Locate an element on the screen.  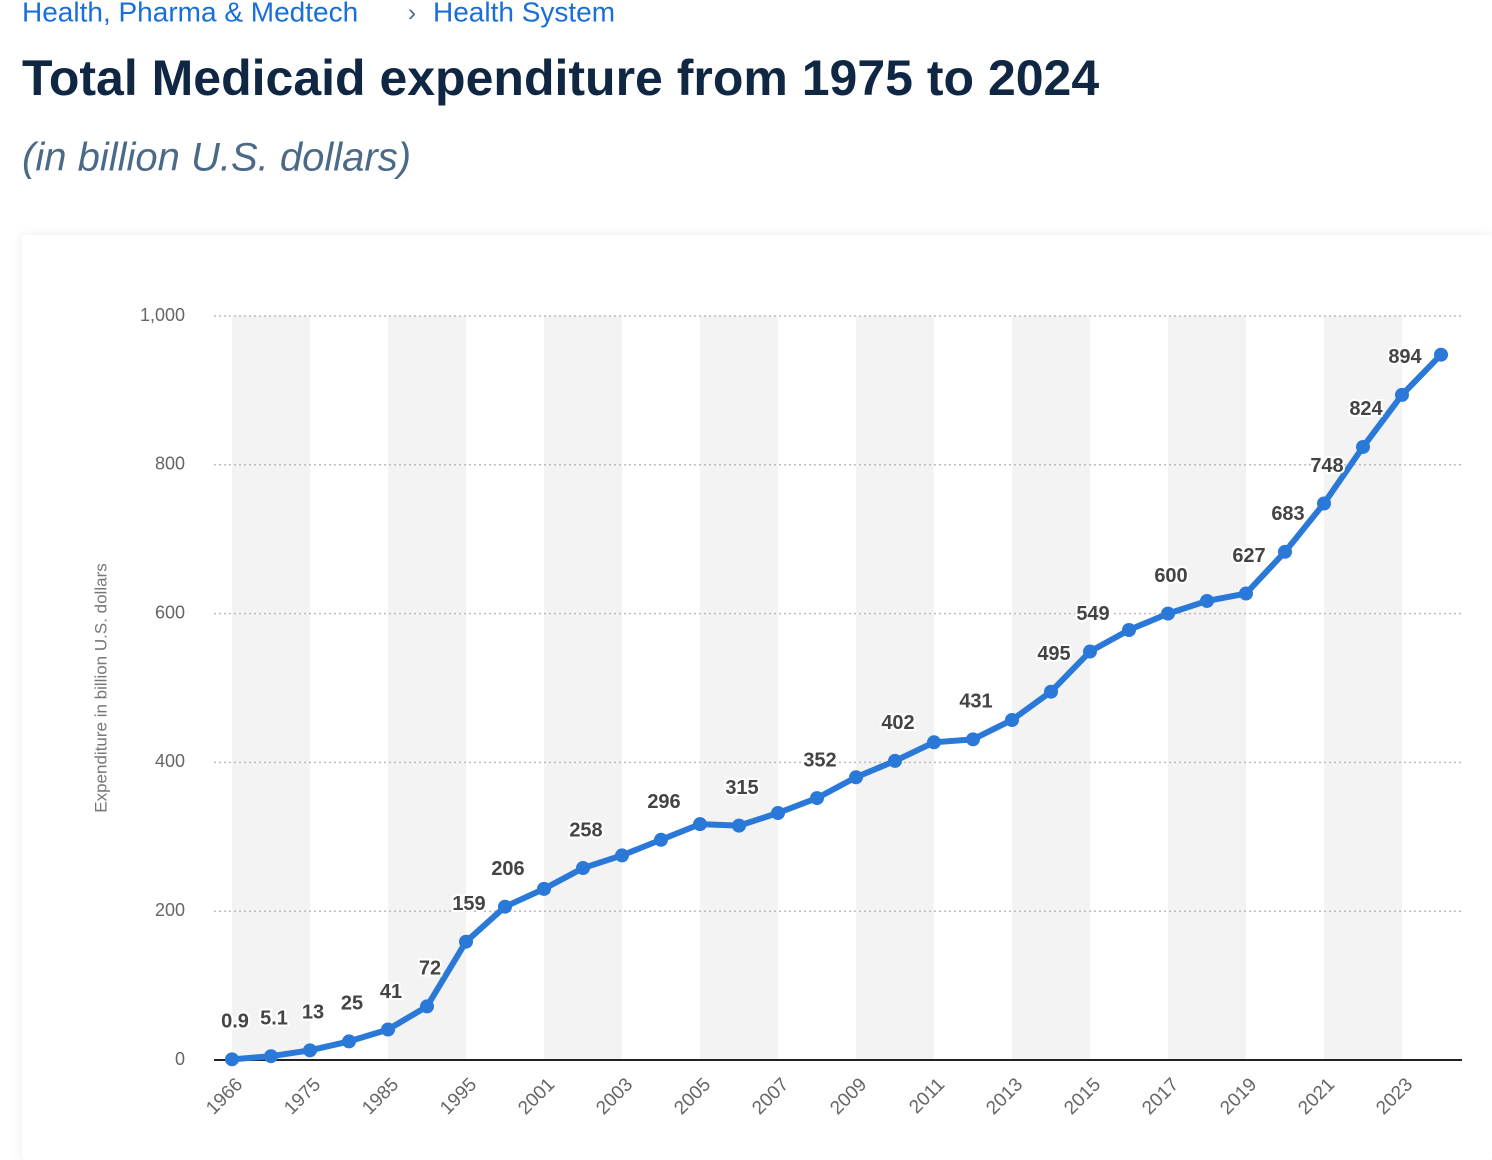
y-tick-label: 0 is located at coordinates (180, 1059).